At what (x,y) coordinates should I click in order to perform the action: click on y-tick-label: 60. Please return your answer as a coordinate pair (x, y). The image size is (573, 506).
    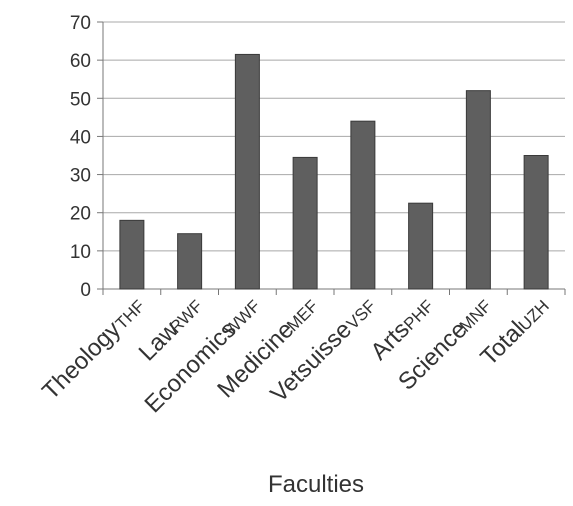
    Looking at the image, I should click on (80, 61).